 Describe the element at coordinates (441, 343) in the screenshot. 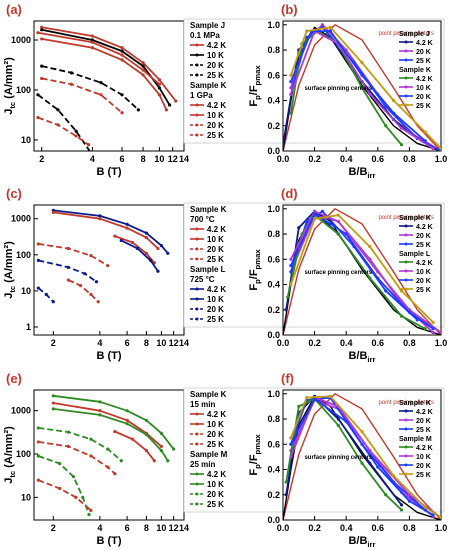

I see `x-tick-label: 1.0` at that location.